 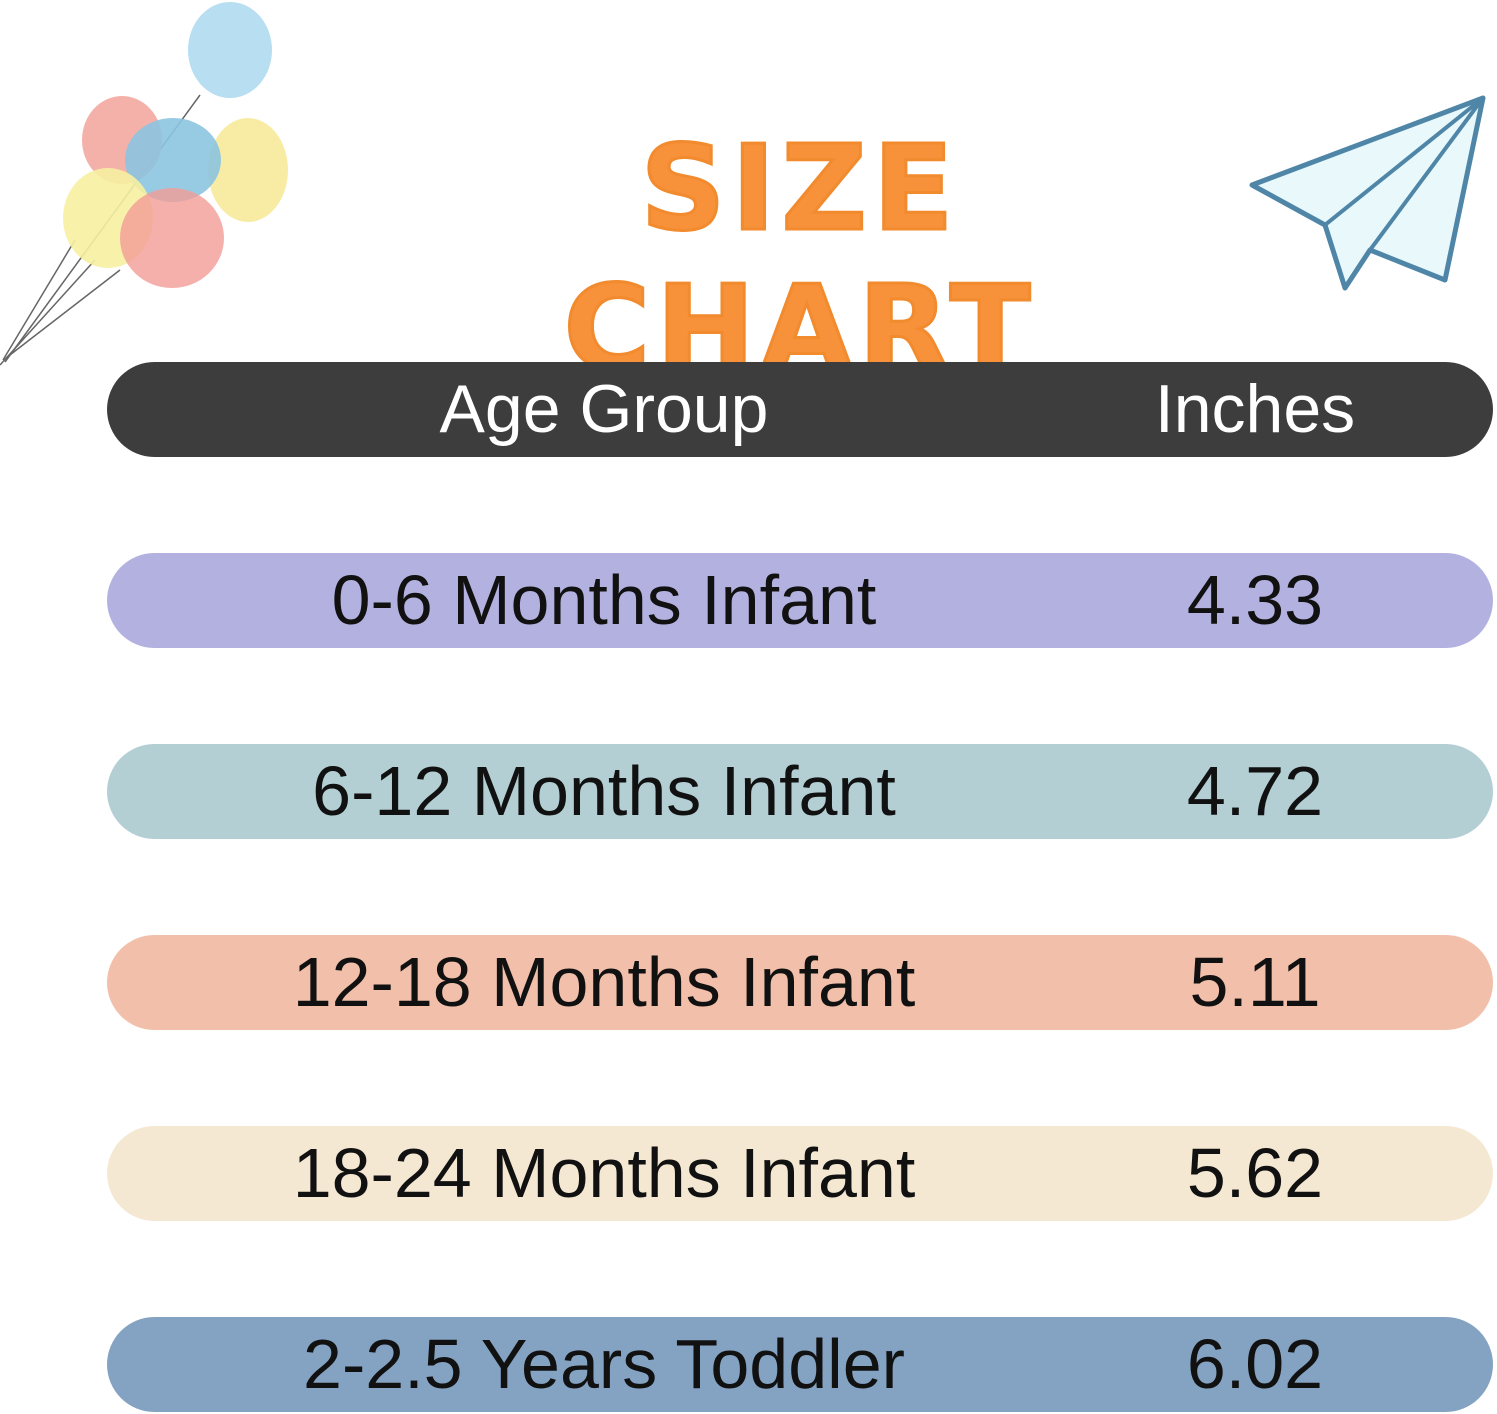 What do you see at coordinates (1255, 1173) in the screenshot?
I see `row-inches: 5.62` at bounding box center [1255, 1173].